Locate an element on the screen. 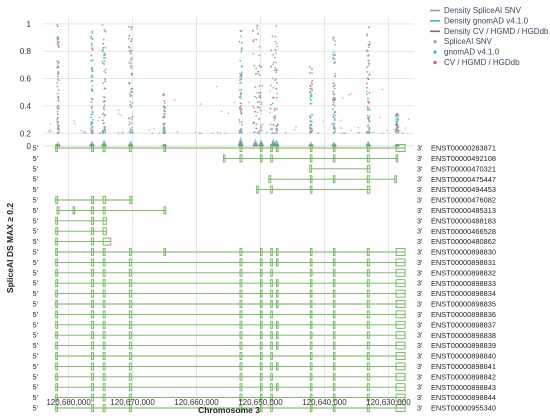  transcript-id-label: ENST00000898841 is located at coordinates (463, 366).